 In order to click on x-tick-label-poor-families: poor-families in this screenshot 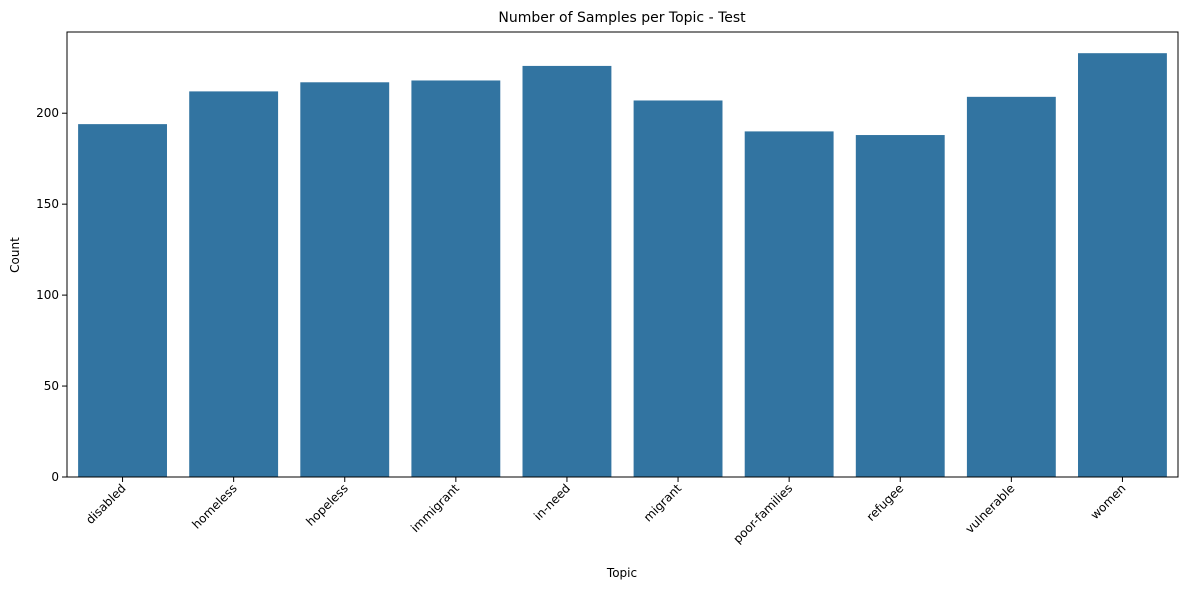, I will do `click(762, 513)`.